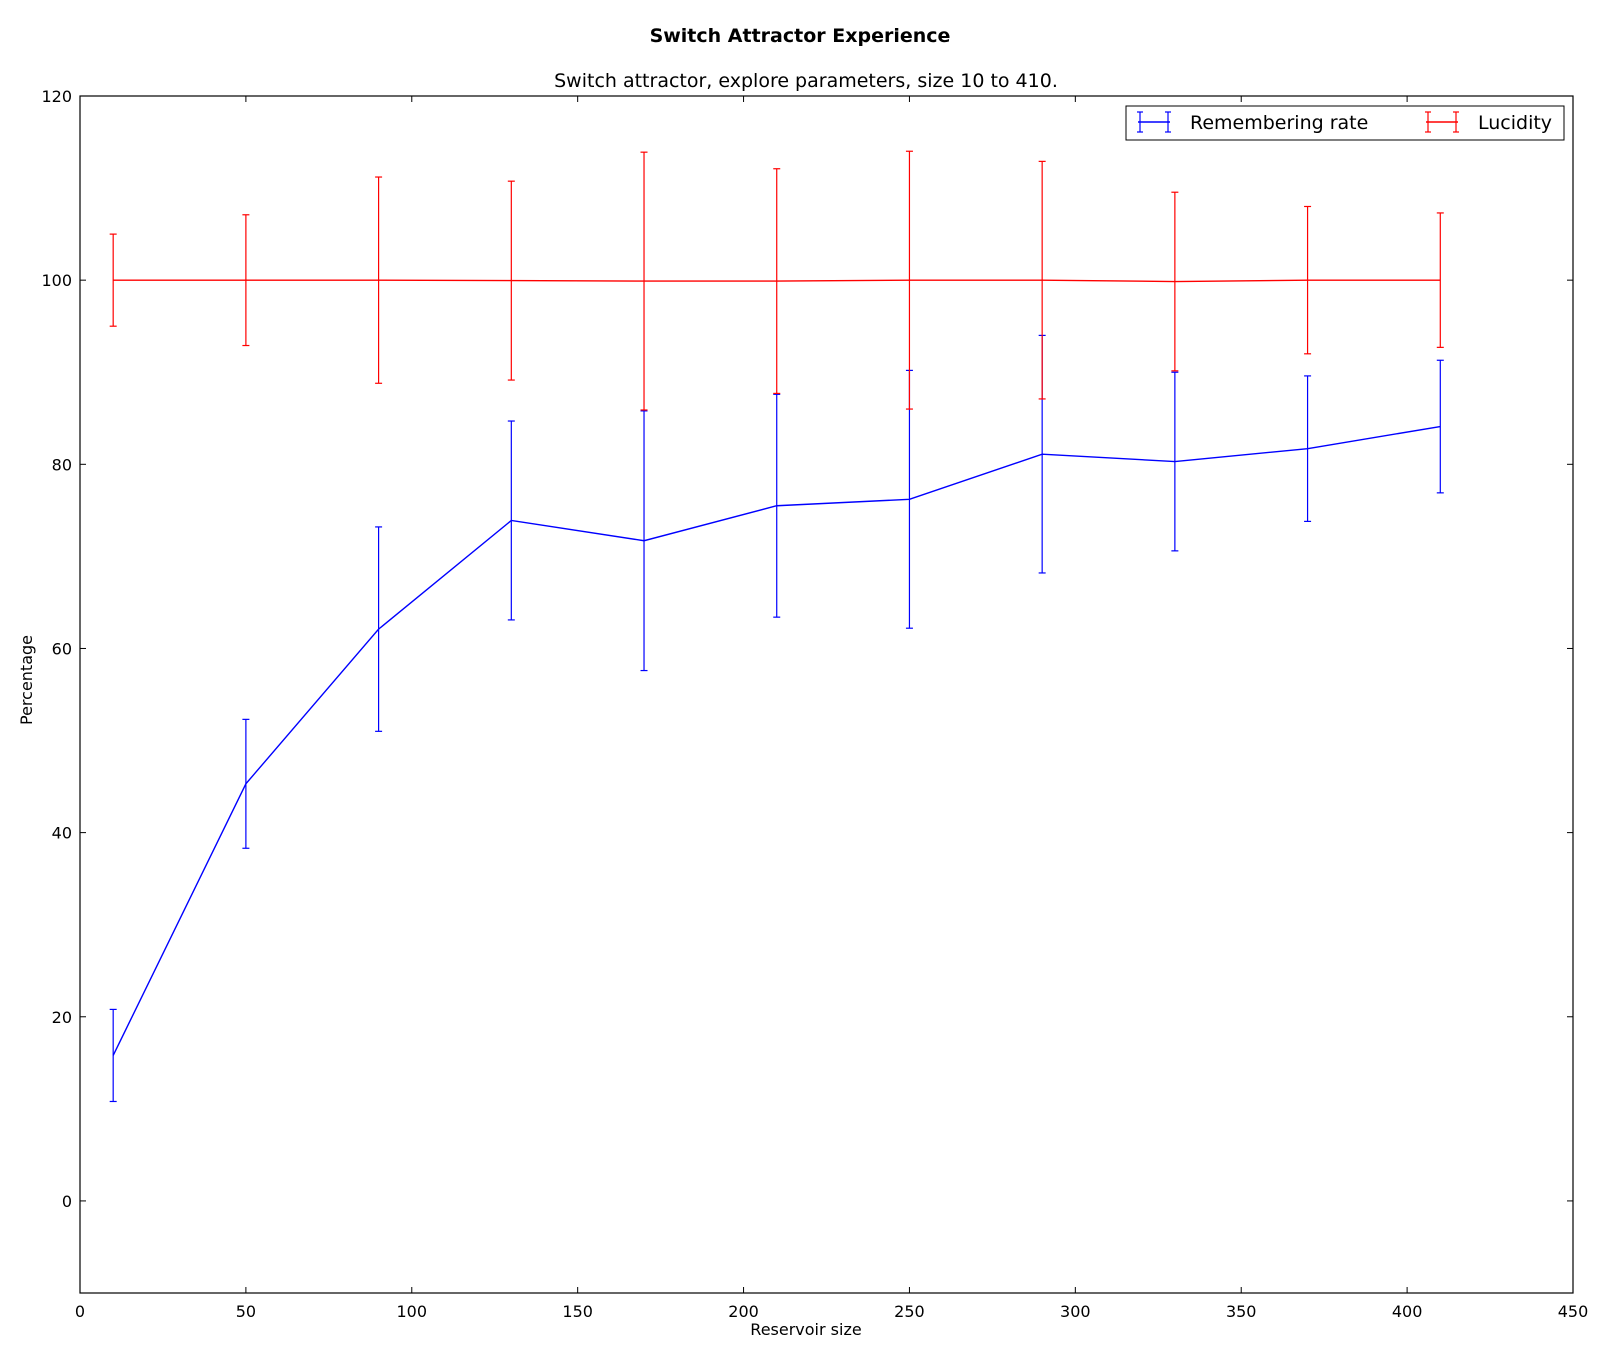 The height and width of the screenshot is (1350, 1600). I want to click on legend-box, so click(1345, 123).